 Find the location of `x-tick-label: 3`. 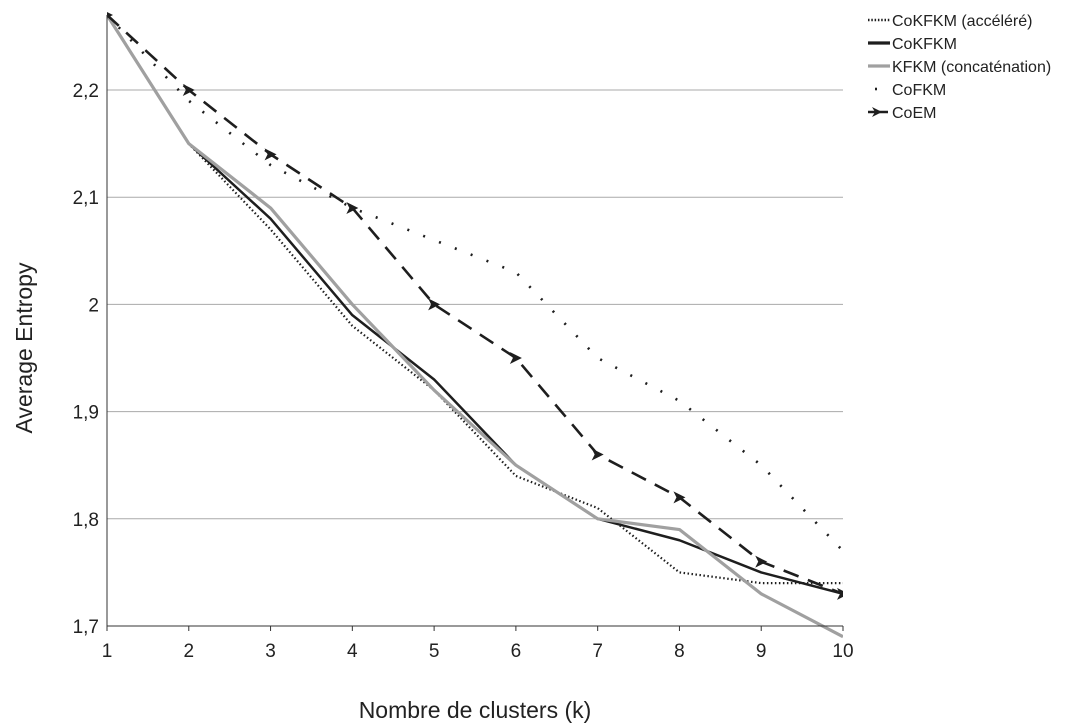

x-tick-label: 3 is located at coordinates (270, 651).